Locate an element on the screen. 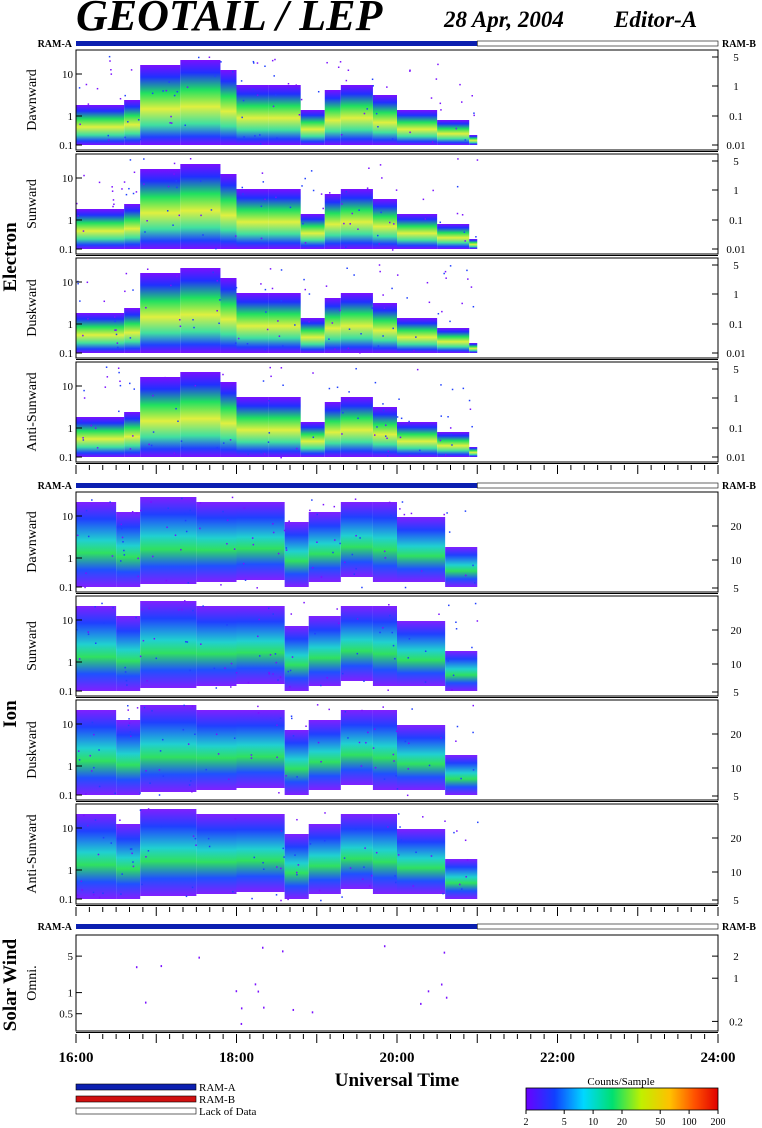  ram-legend: RAM-A RAM-B Lack of Data is located at coordinates (166, 1100).